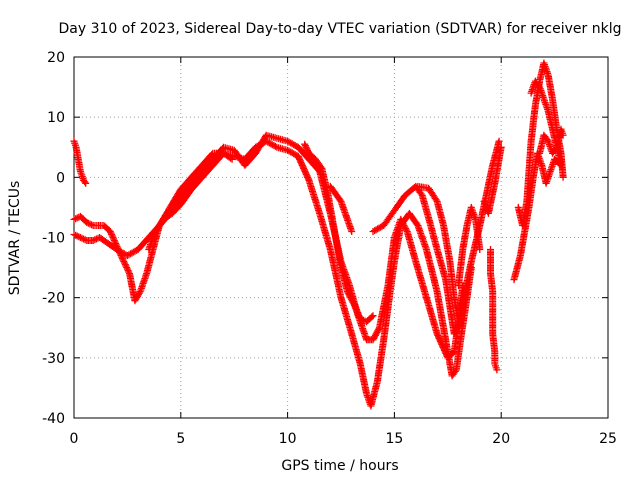  Describe the element at coordinates (180, 439) in the screenshot. I see `x-tick-label: 5` at that location.